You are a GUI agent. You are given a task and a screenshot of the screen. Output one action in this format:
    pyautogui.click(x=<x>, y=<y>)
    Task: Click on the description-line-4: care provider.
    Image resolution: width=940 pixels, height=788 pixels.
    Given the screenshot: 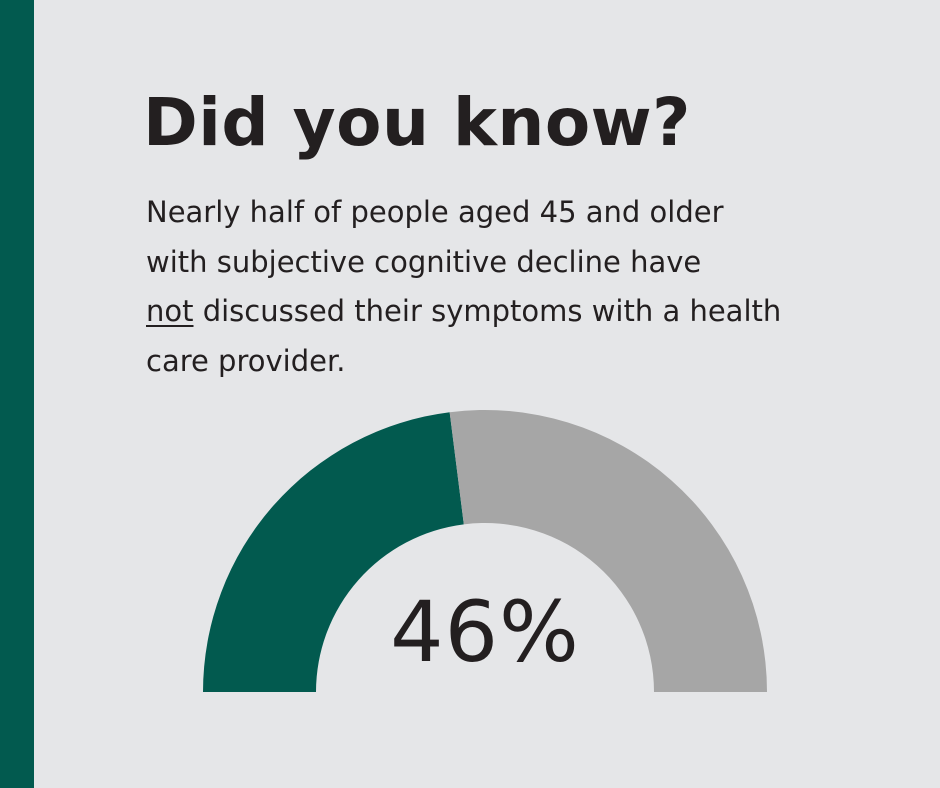 What is the action you would take?
    pyautogui.click(x=246, y=360)
    